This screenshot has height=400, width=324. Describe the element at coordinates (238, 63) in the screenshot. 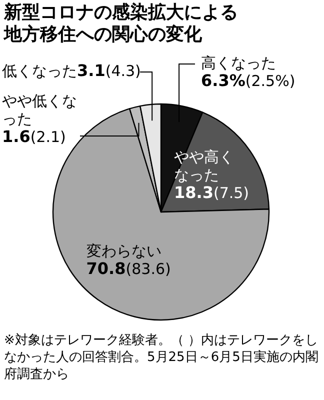

I see `slice-label: 高くなった` at that location.